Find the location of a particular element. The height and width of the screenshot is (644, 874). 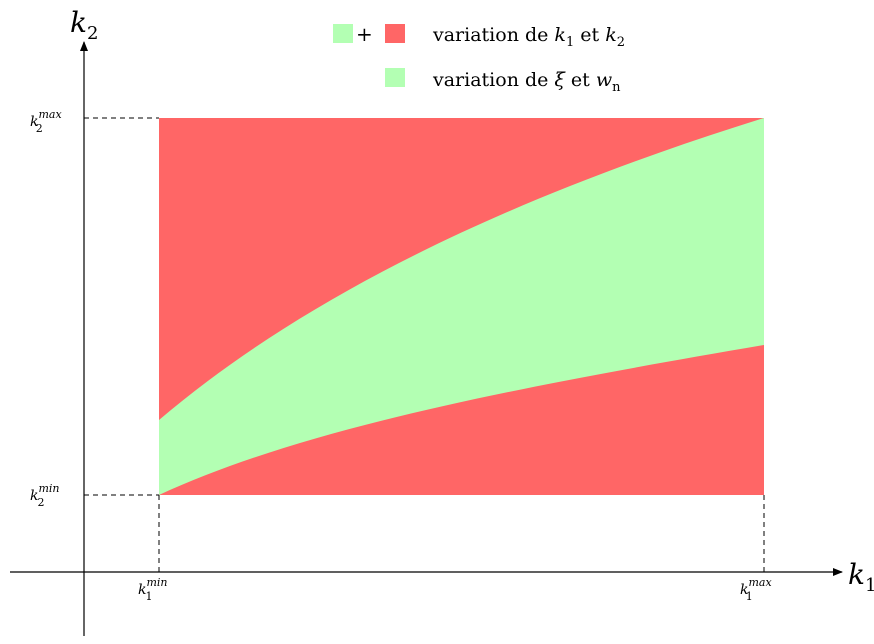

legend-entry-2: variation de ξ et wn is located at coordinates (526, 82).